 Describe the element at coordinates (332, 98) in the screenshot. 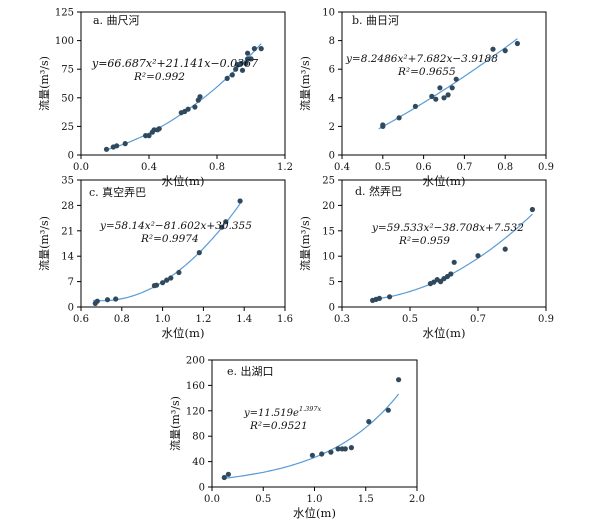

I see `y-tick-label: 4` at that location.